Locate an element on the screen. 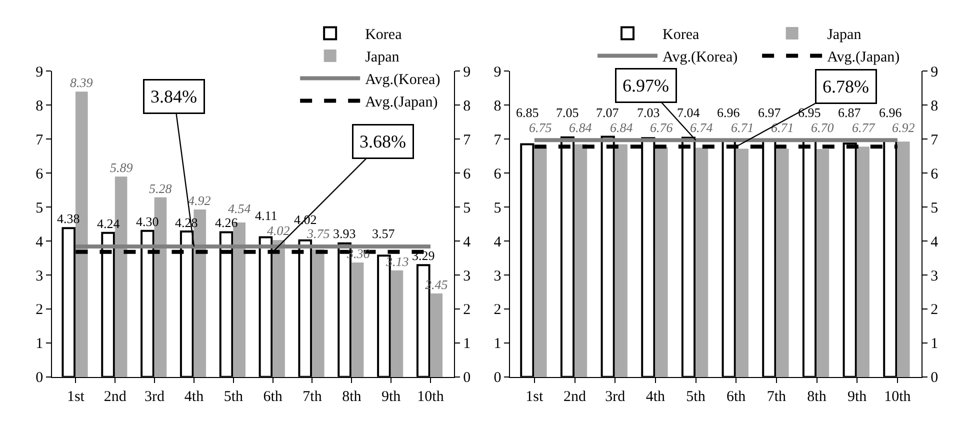 The image size is (955, 423). data-label: 6.97 is located at coordinates (770, 112).